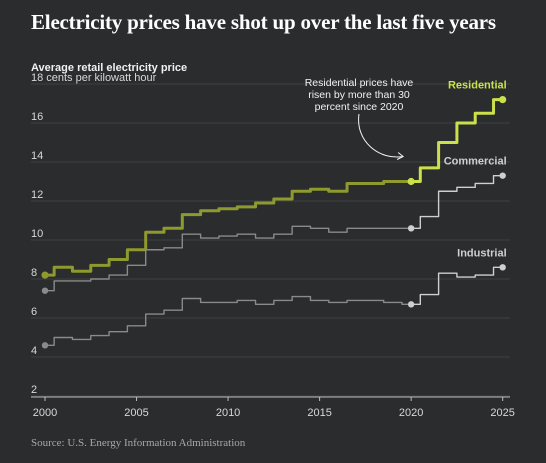 The width and height of the screenshot is (546, 463). I want to click on residential-line-post2020, so click(457, 140).